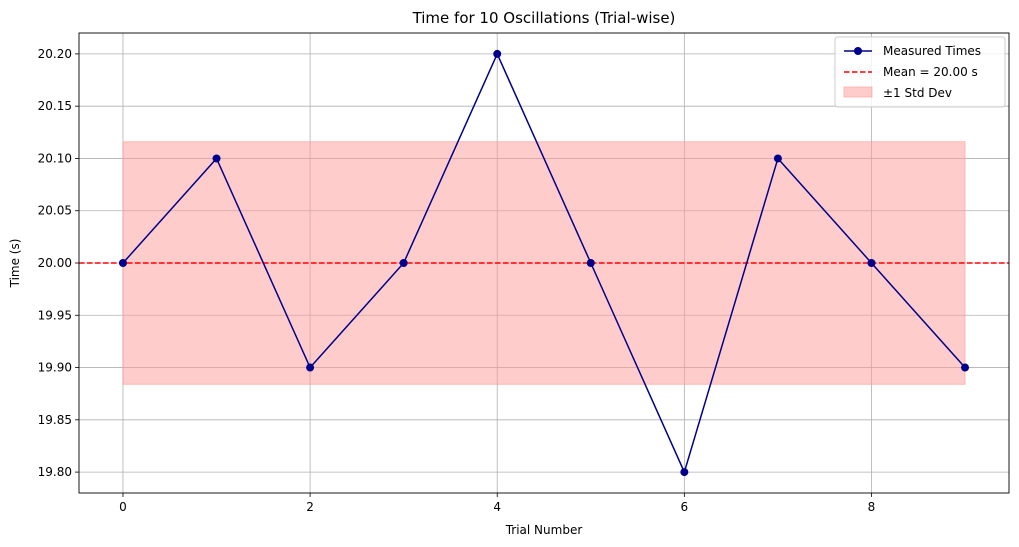 This screenshot has width=1019, height=547. I want to click on y-tick-label: 20.10, so click(55, 158).